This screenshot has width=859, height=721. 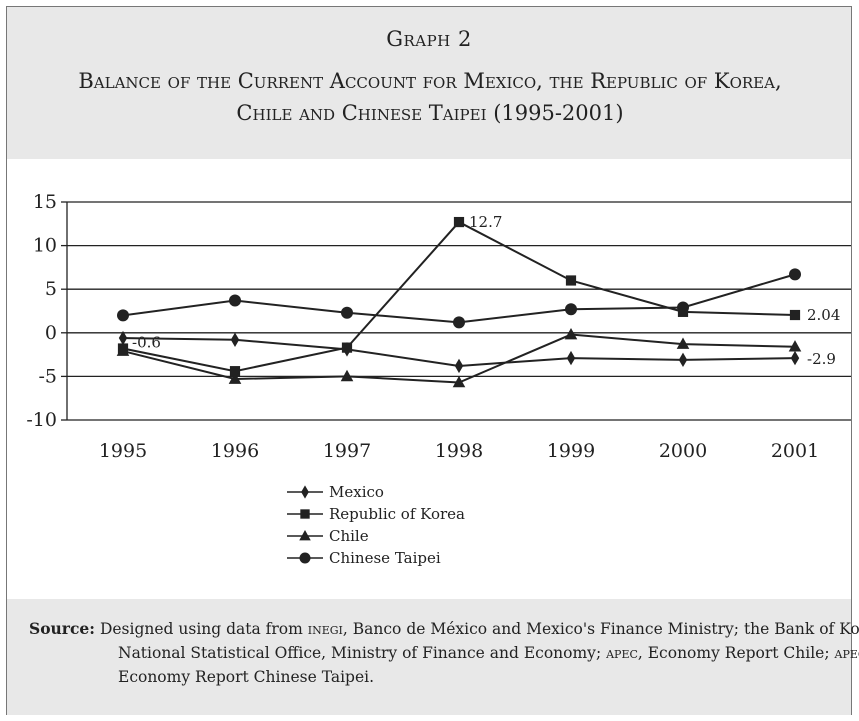 I want to click on series-line-chinese-taipei, so click(x=459, y=298).